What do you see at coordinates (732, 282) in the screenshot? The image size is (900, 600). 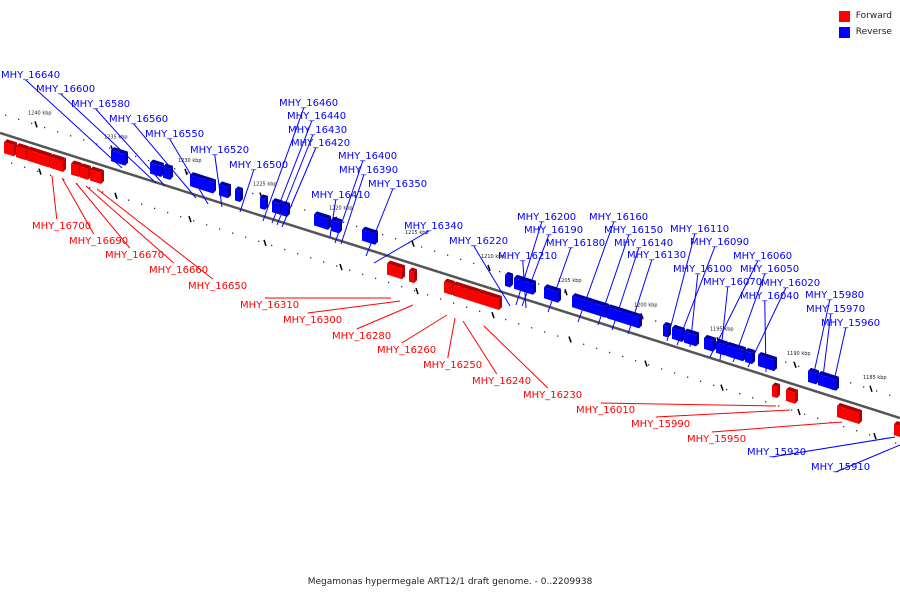 I see `gene-label-reverse: MHY_16070` at bounding box center [732, 282].